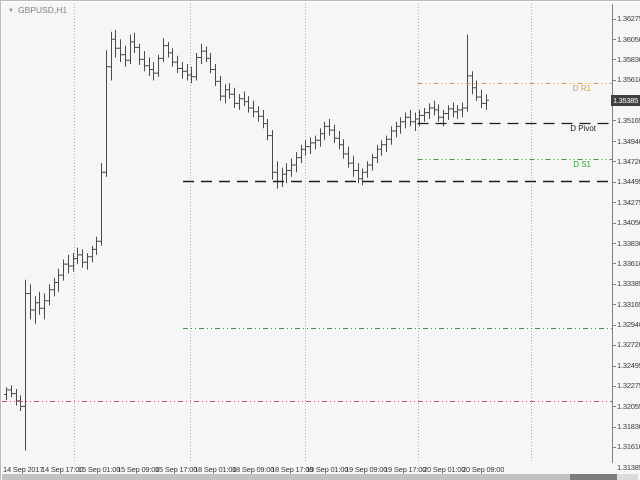  Describe the element at coordinates (628, 161) in the screenshot. I see `price-axis-label: 1.34720` at that location.